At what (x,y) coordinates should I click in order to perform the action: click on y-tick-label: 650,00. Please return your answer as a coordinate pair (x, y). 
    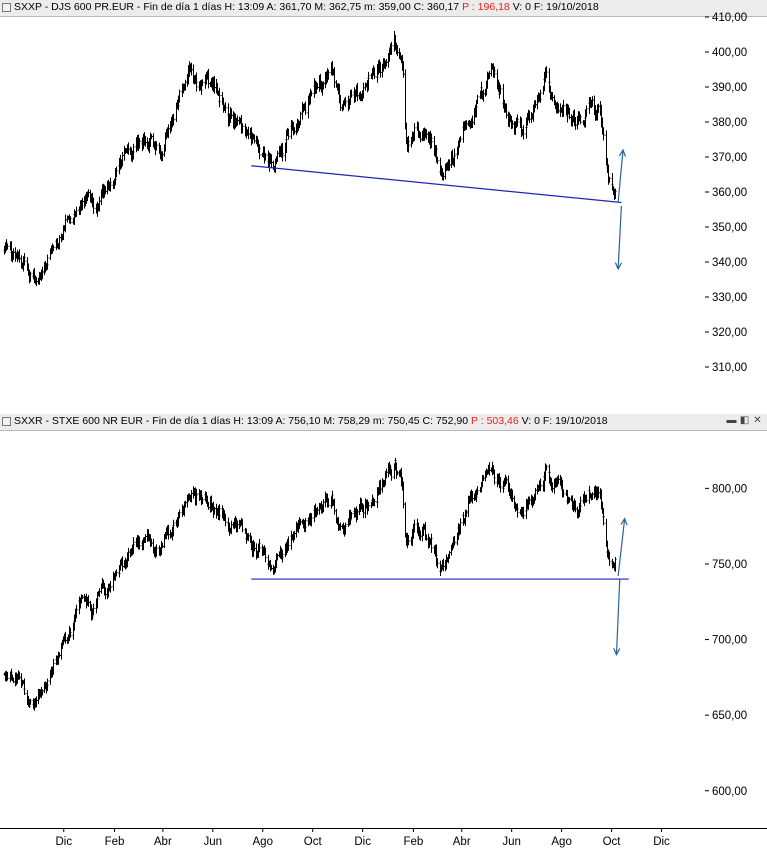
    Looking at the image, I should click on (729, 716).